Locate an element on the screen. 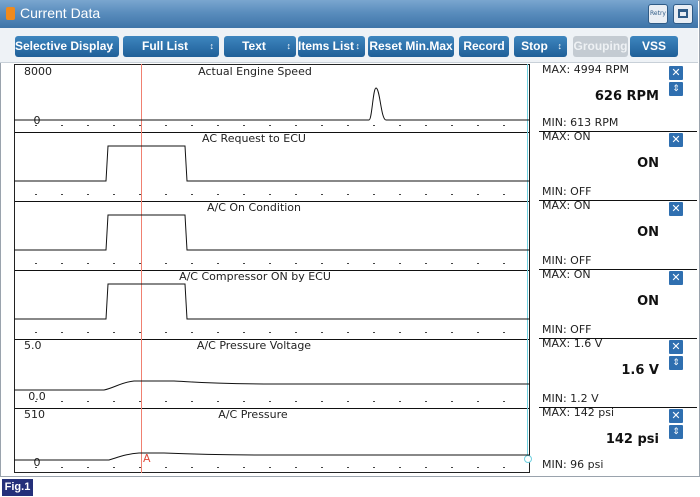 This screenshot has height=497, width=700. toolbar-button-items-list: Items List ↕ is located at coordinates (331, 46).